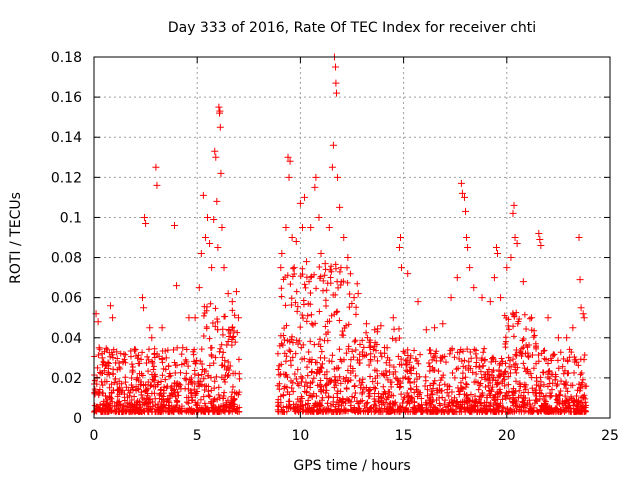  What do you see at coordinates (16, 238) in the screenshot?
I see `y-axis-label: ROTI / TECUs` at bounding box center [16, 238].